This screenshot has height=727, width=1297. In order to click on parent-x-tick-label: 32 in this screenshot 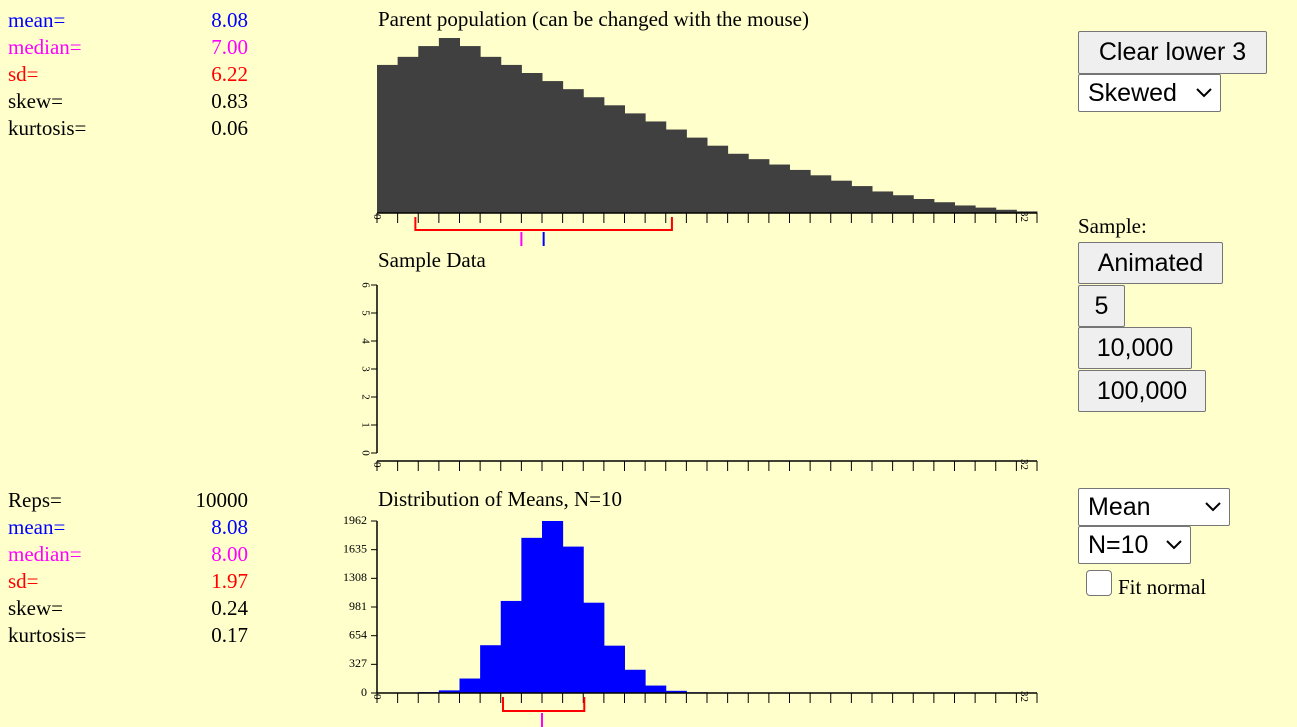, I will do `click(1024, 216)`.